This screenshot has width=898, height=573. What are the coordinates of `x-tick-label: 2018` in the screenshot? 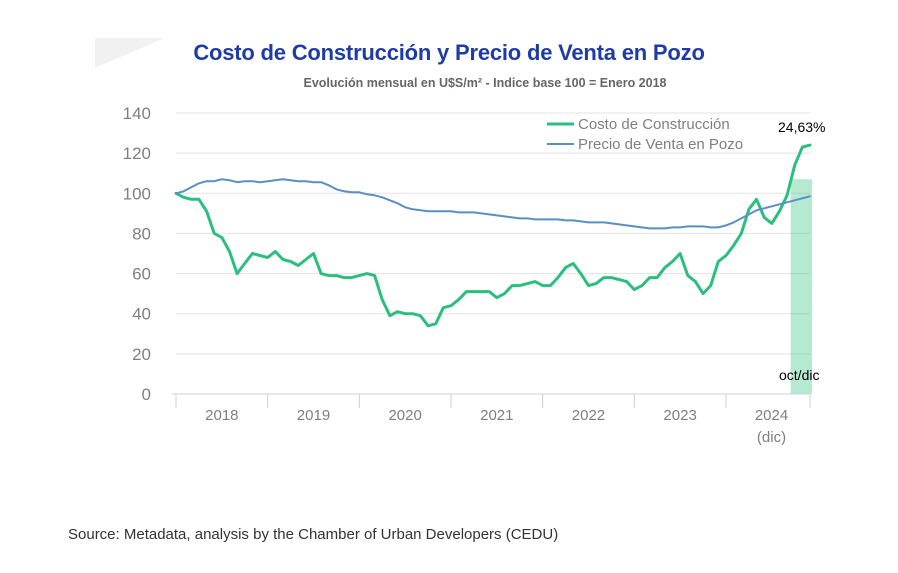 It's located at (221, 415).